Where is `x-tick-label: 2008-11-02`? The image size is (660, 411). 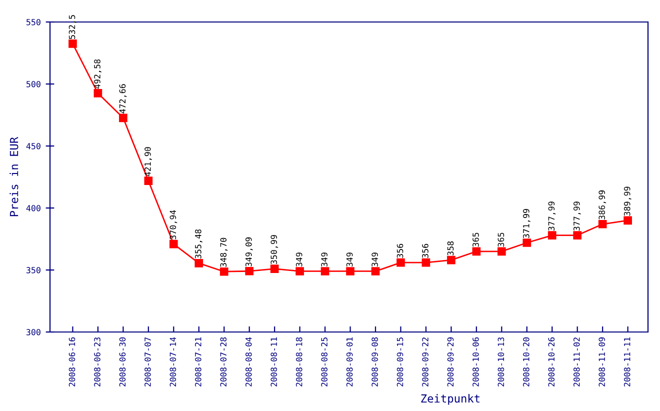
x-tick-label: 2008-11-02 is located at coordinates (576, 362).